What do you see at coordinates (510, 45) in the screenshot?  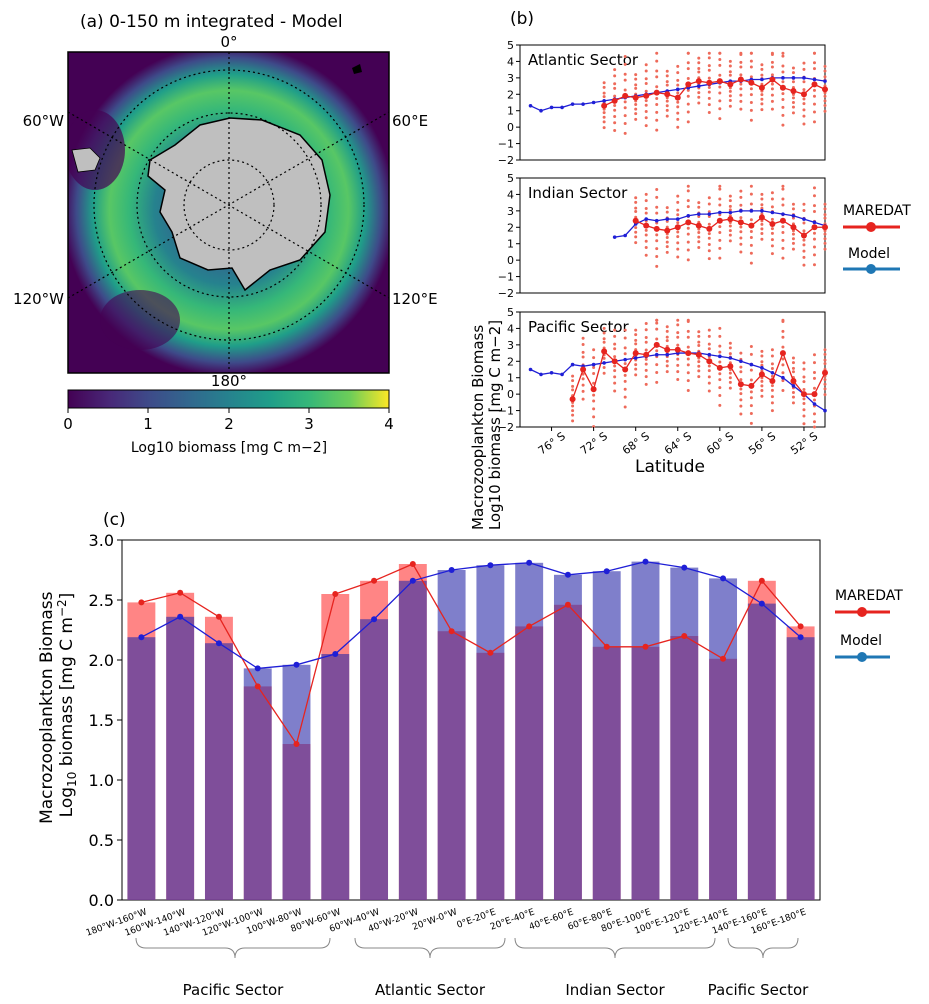 I see `y-tick-label: 5` at bounding box center [510, 45].